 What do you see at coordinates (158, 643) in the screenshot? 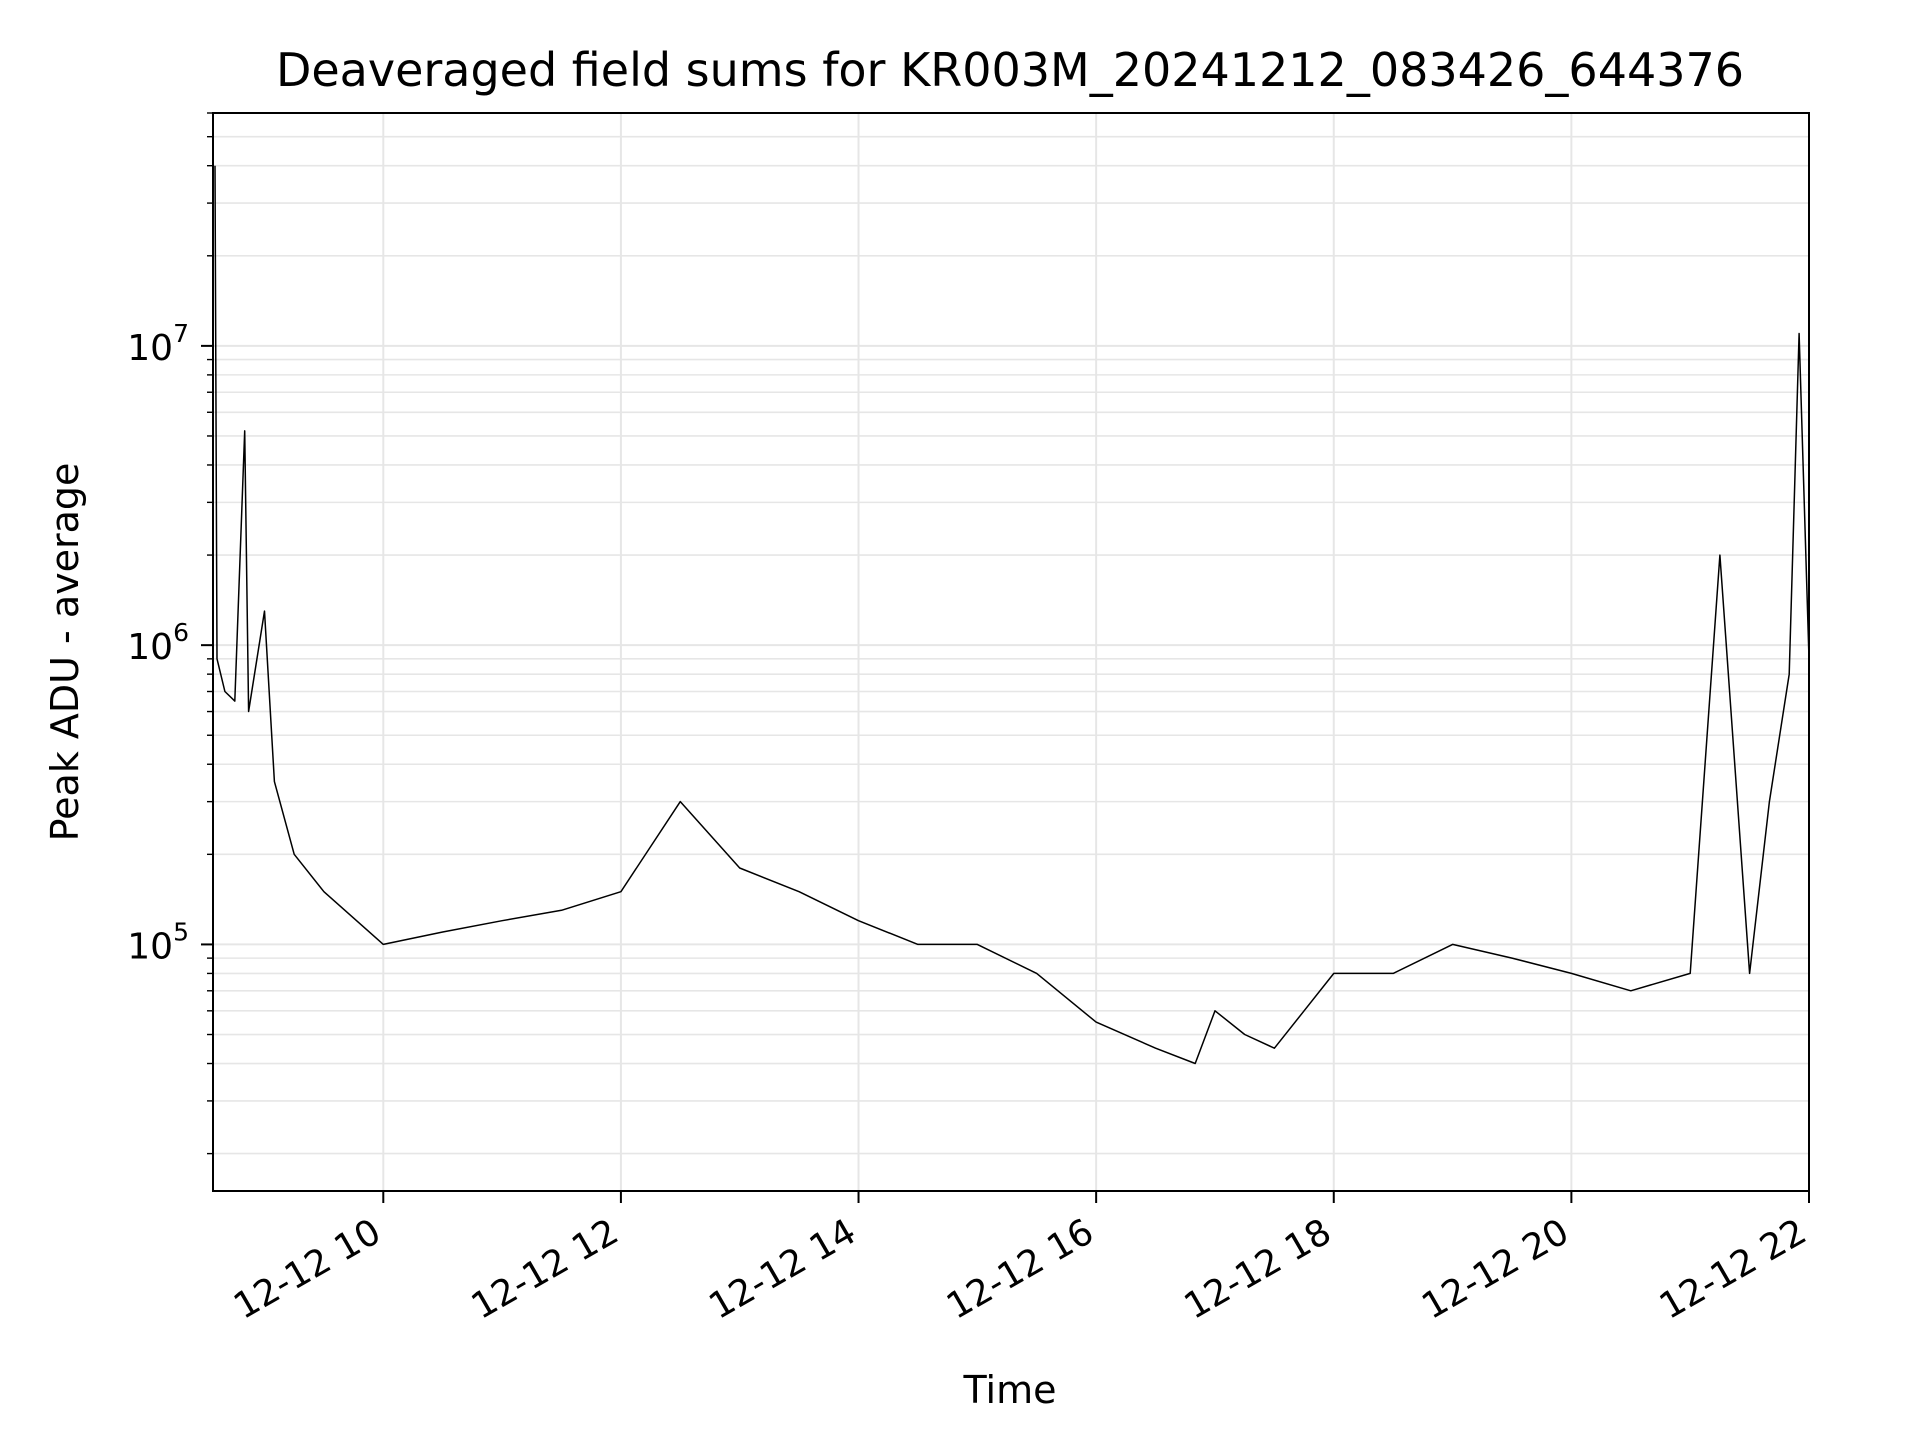
I see `y-tick-label: 10⁶` at bounding box center [158, 643].